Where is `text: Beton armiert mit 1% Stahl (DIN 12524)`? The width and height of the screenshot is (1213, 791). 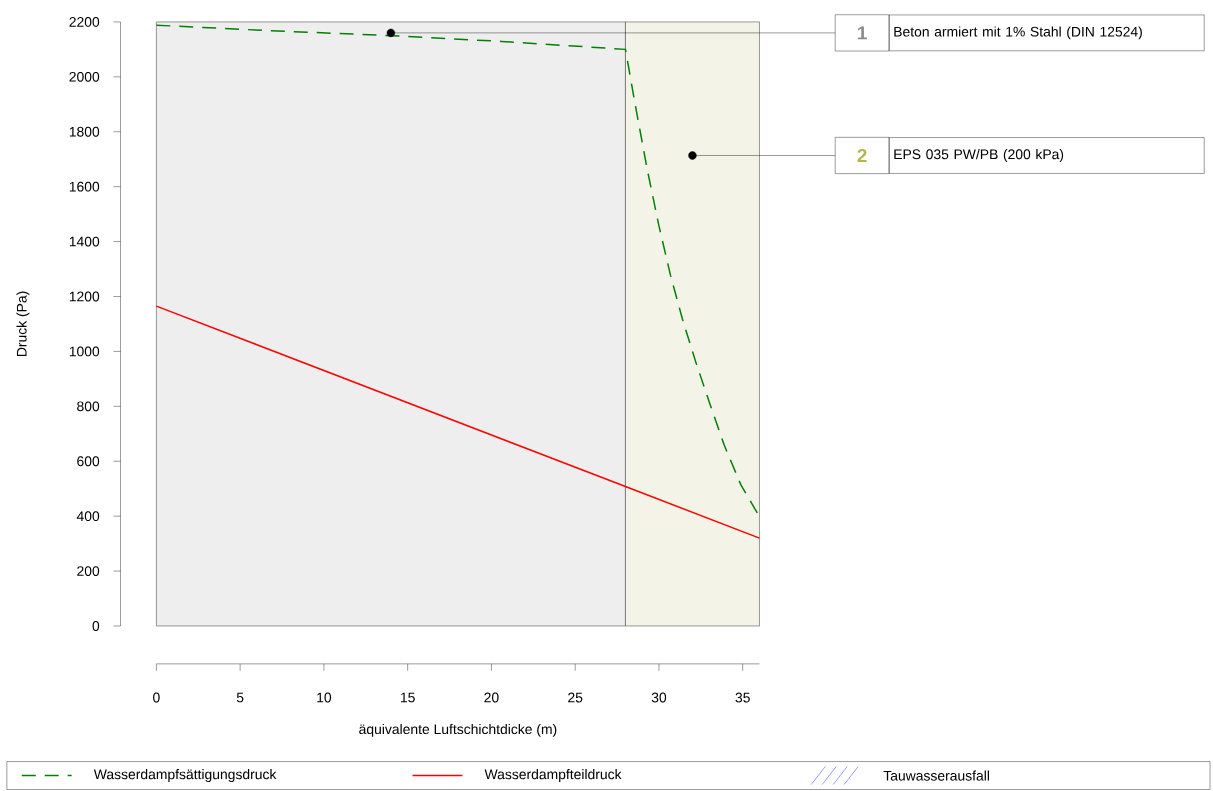 text: Beton armiert mit 1% Stahl (DIN 12524) is located at coordinates (1018, 33).